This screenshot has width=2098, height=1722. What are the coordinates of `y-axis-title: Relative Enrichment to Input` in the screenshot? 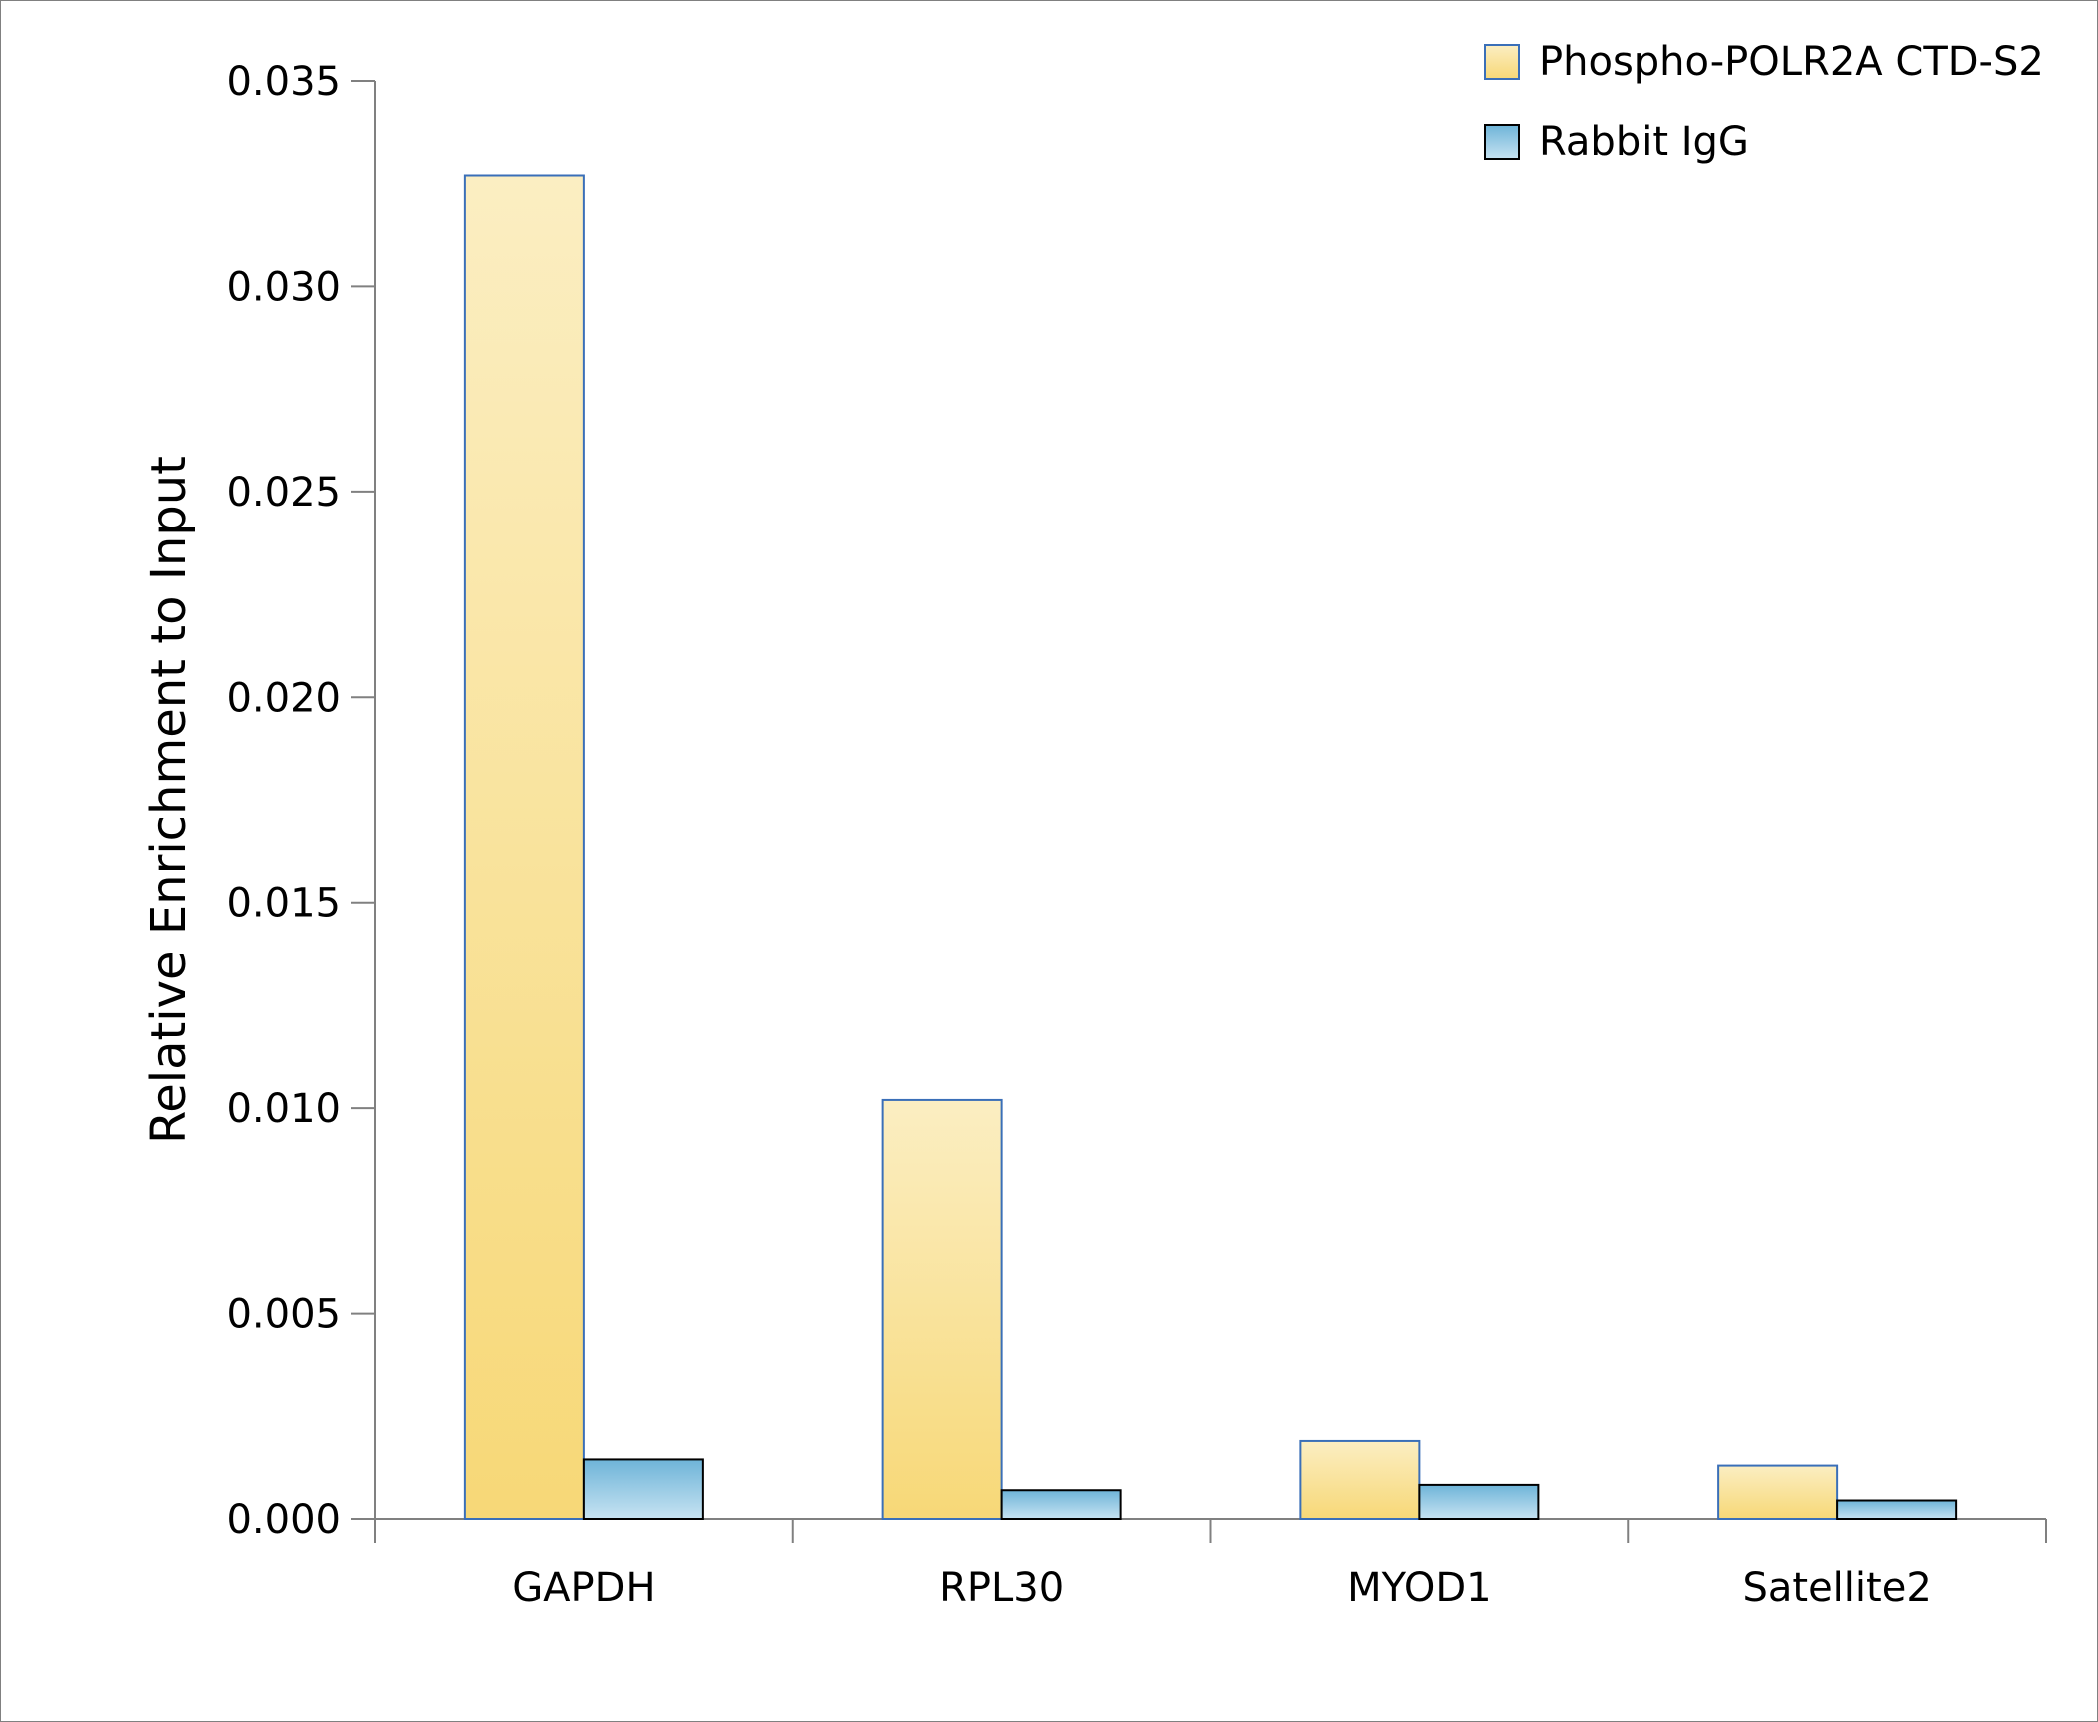 It's located at (169, 800).